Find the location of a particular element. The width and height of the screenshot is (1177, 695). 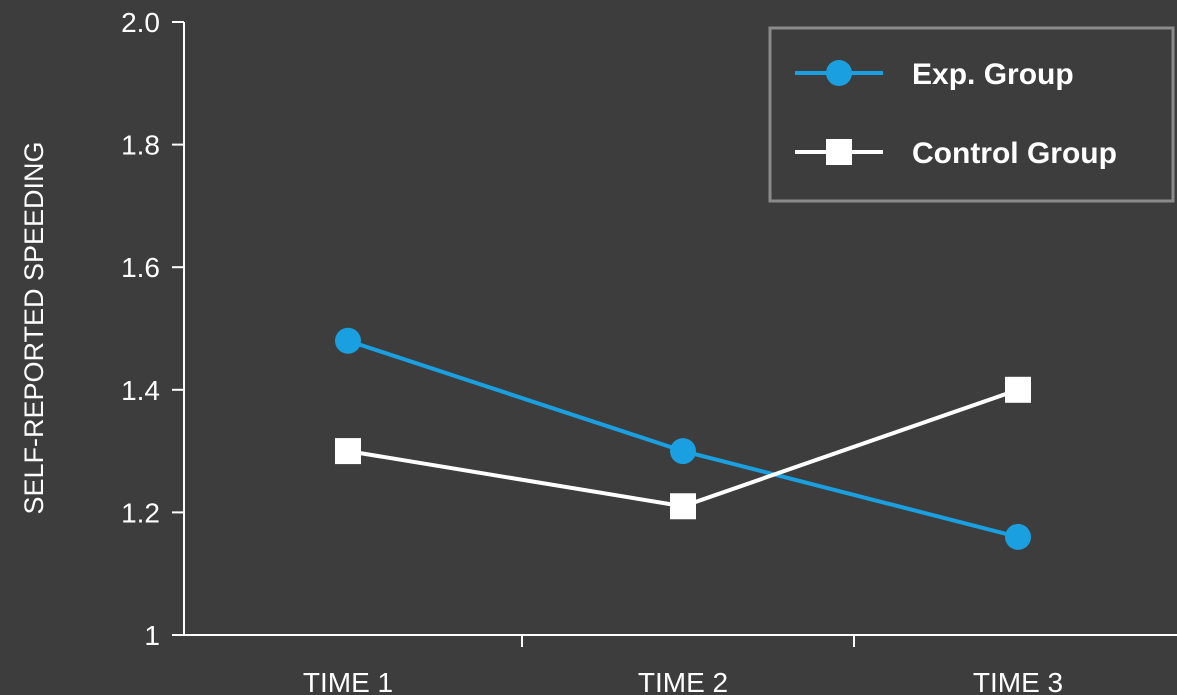

x-tick-label: TIME 2 is located at coordinates (683, 681).